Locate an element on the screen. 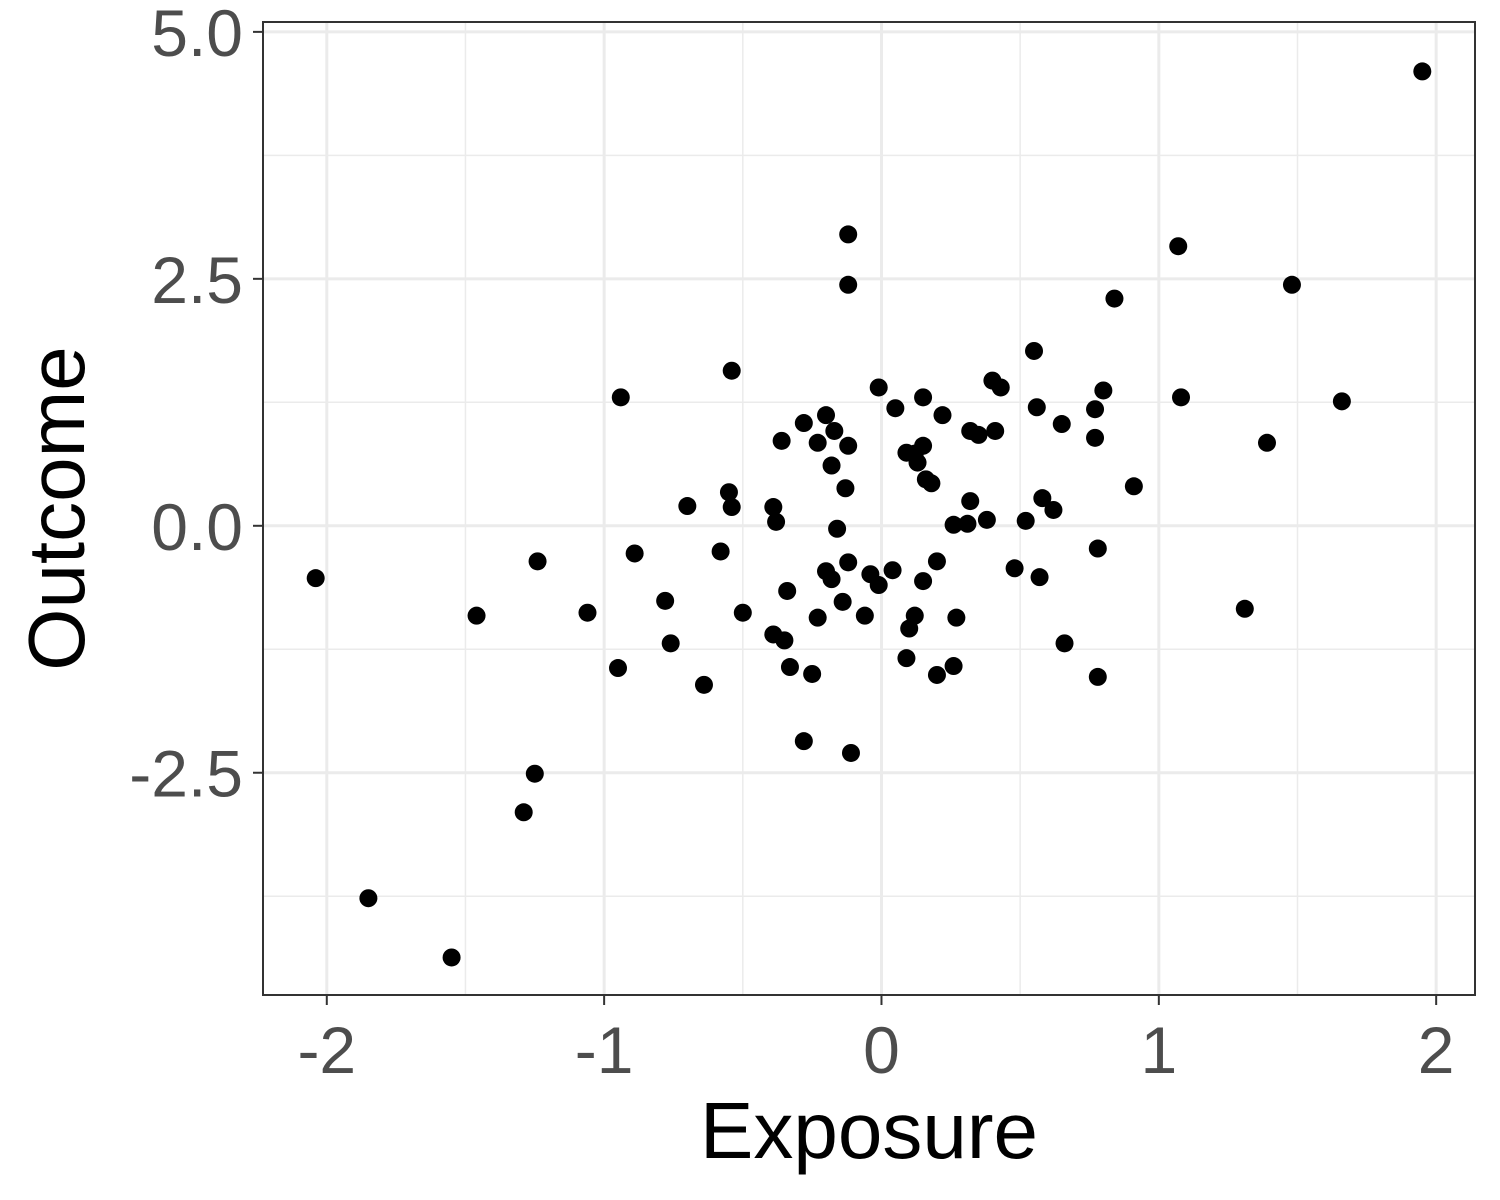  x-tick-label: -2 is located at coordinates (326, 1050).